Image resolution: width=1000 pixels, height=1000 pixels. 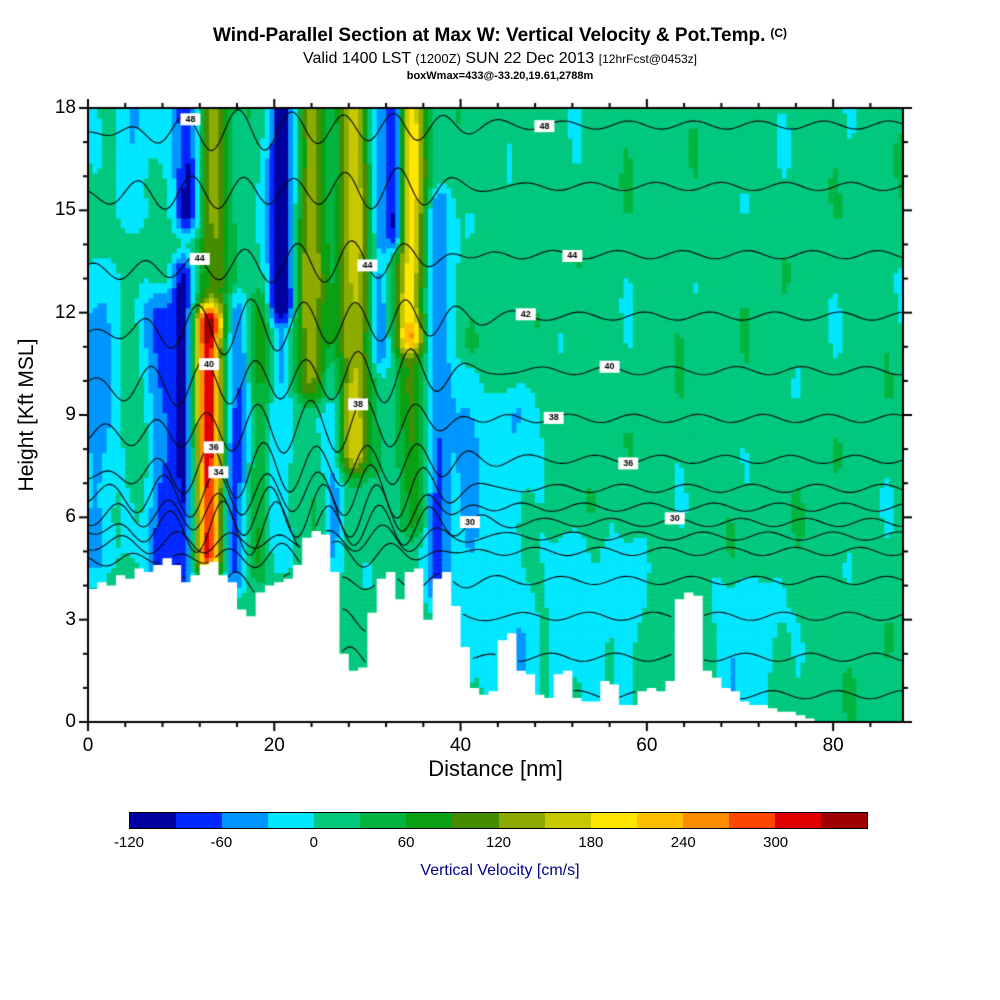 What do you see at coordinates (833, 745) in the screenshot?
I see `x-tick-label: 80` at bounding box center [833, 745].